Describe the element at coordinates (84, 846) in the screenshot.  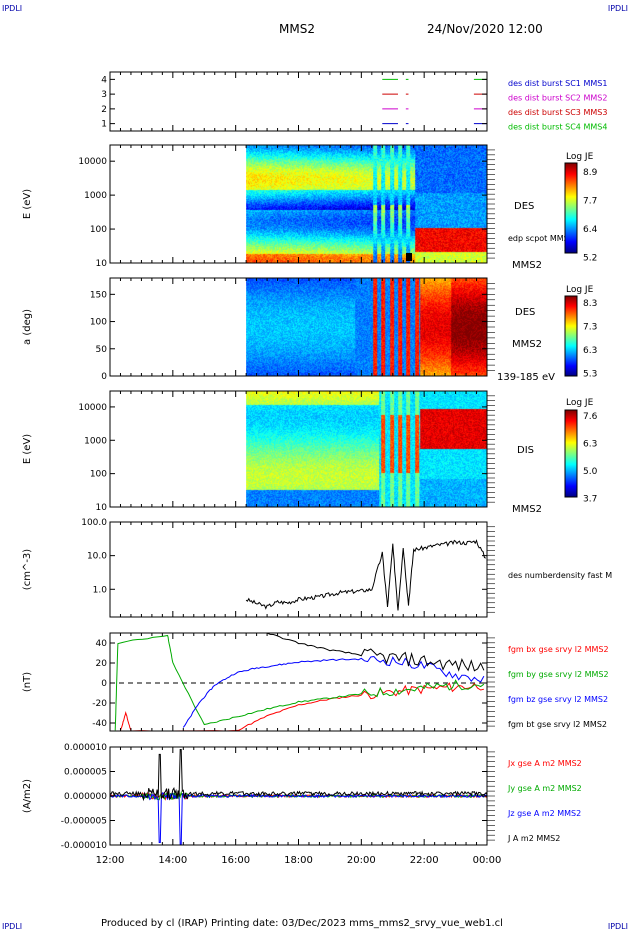
I see `current-ytick-label: -0.000010` at that location.